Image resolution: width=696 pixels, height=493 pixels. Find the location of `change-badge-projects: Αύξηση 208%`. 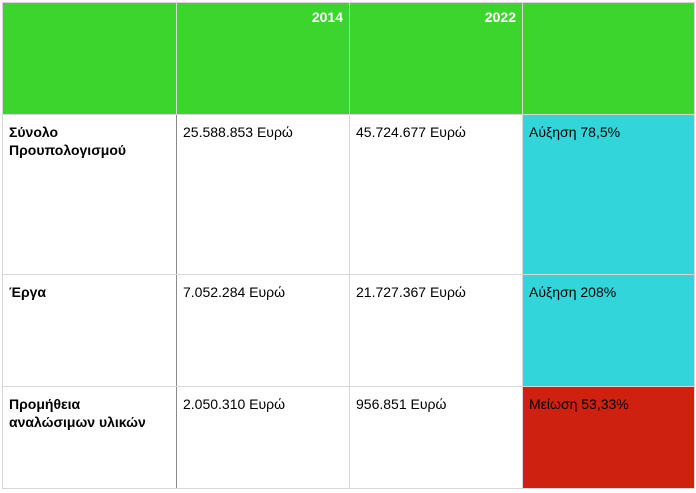

change-badge-projects: Αύξηση 208% is located at coordinates (608, 330).